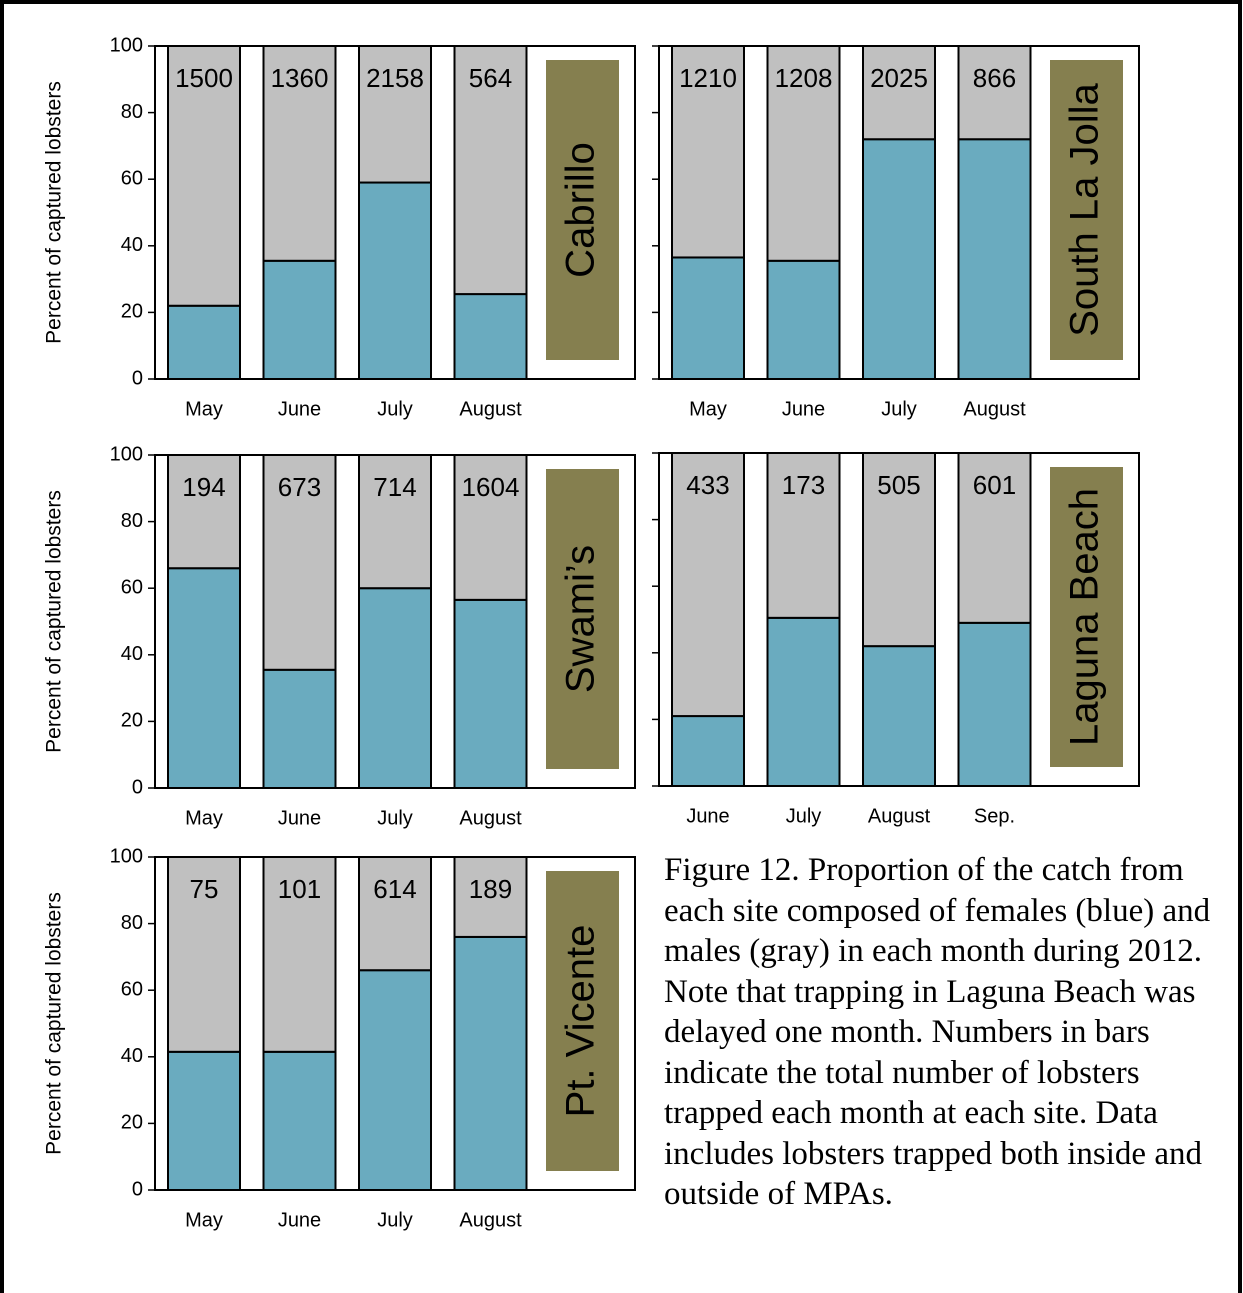 The height and width of the screenshot is (1293, 1243). I want to click on panel-title: South La Jolla, so click(1085, 209).